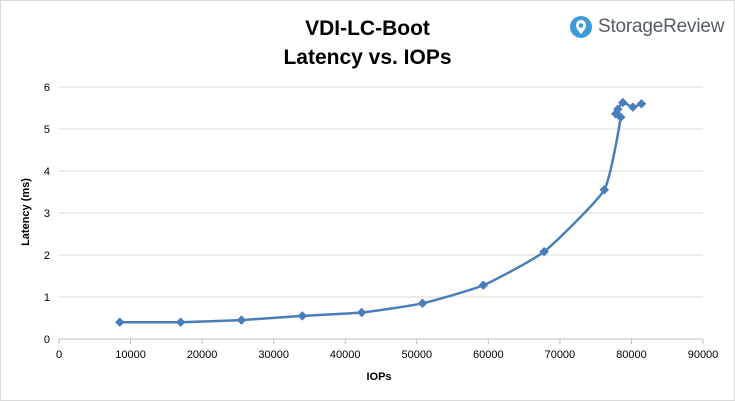 This screenshot has height=401, width=735. I want to click on x-tick-label: 80000, so click(631, 355).